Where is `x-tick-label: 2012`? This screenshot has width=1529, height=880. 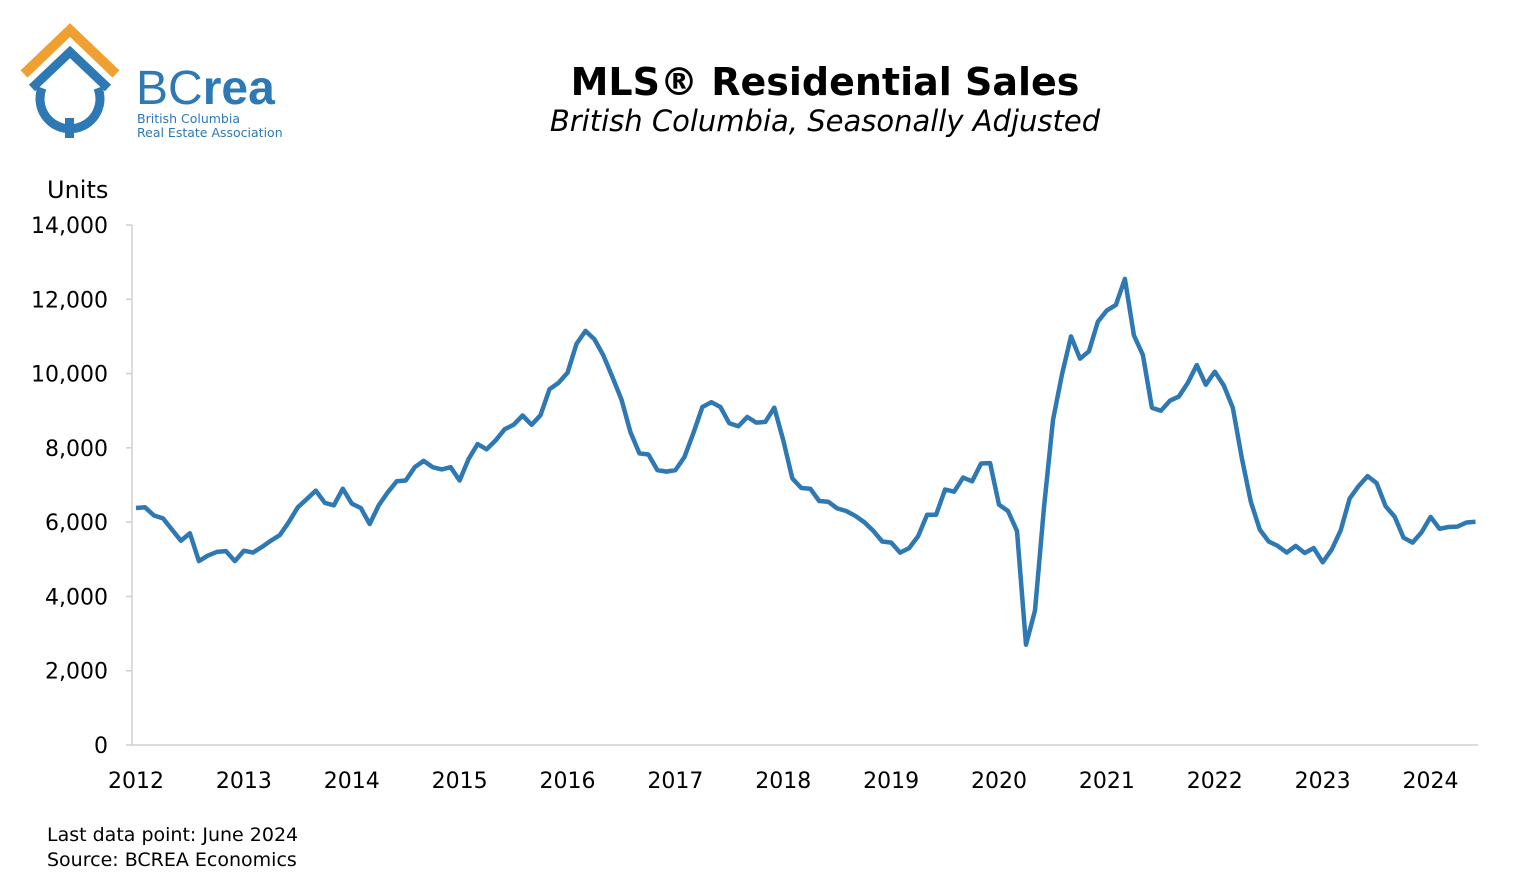 x-tick-label: 2012 is located at coordinates (136, 781).